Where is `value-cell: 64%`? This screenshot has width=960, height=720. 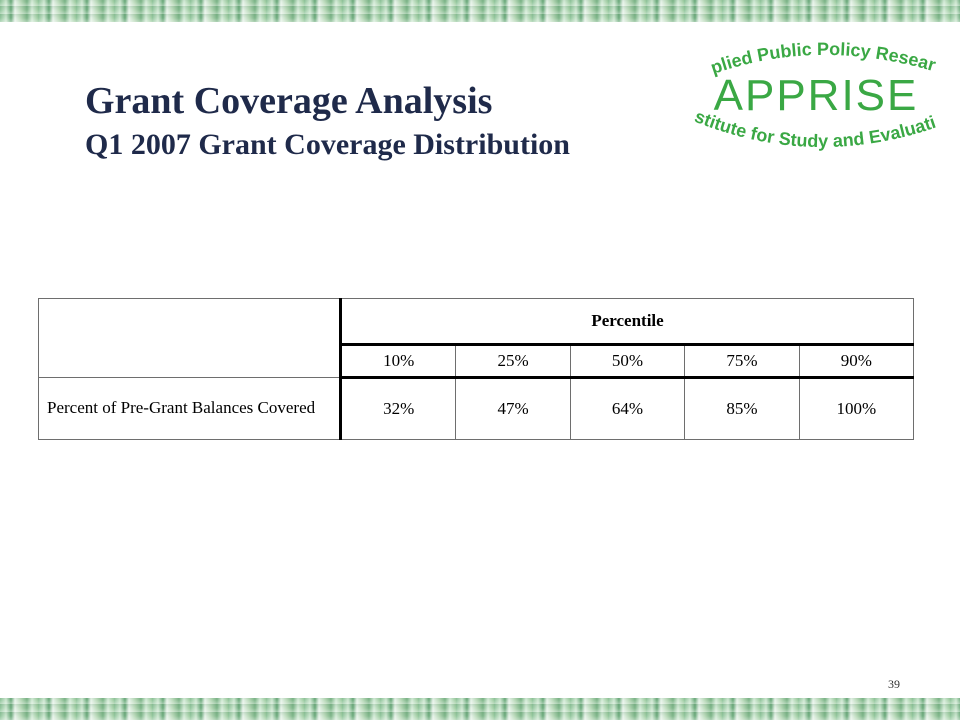 value-cell: 64% is located at coordinates (627, 408).